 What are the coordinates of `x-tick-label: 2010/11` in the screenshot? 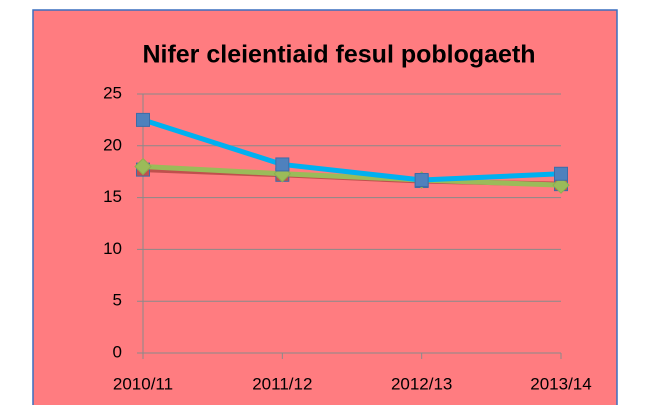 It's located at (143, 383).